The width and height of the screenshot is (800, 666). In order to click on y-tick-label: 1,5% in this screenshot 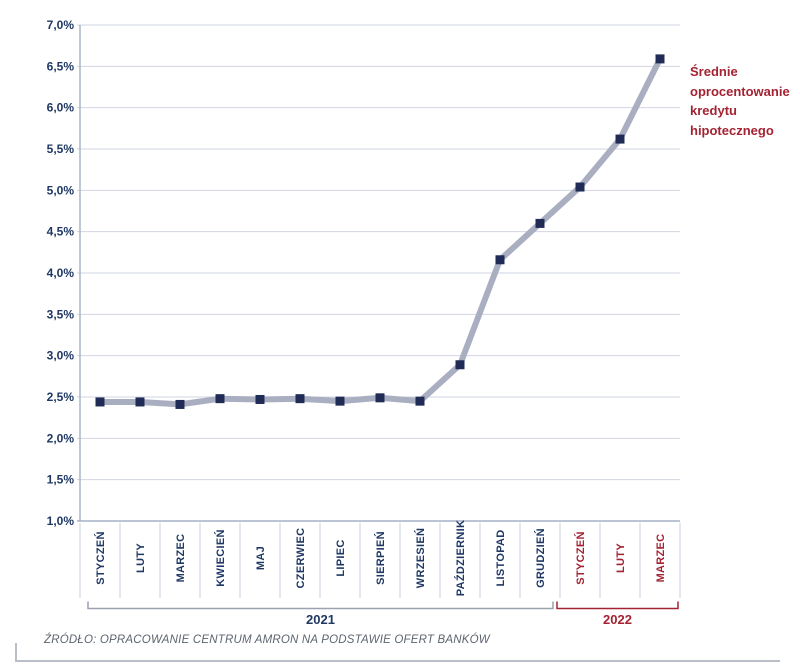, I will do `click(61, 480)`.